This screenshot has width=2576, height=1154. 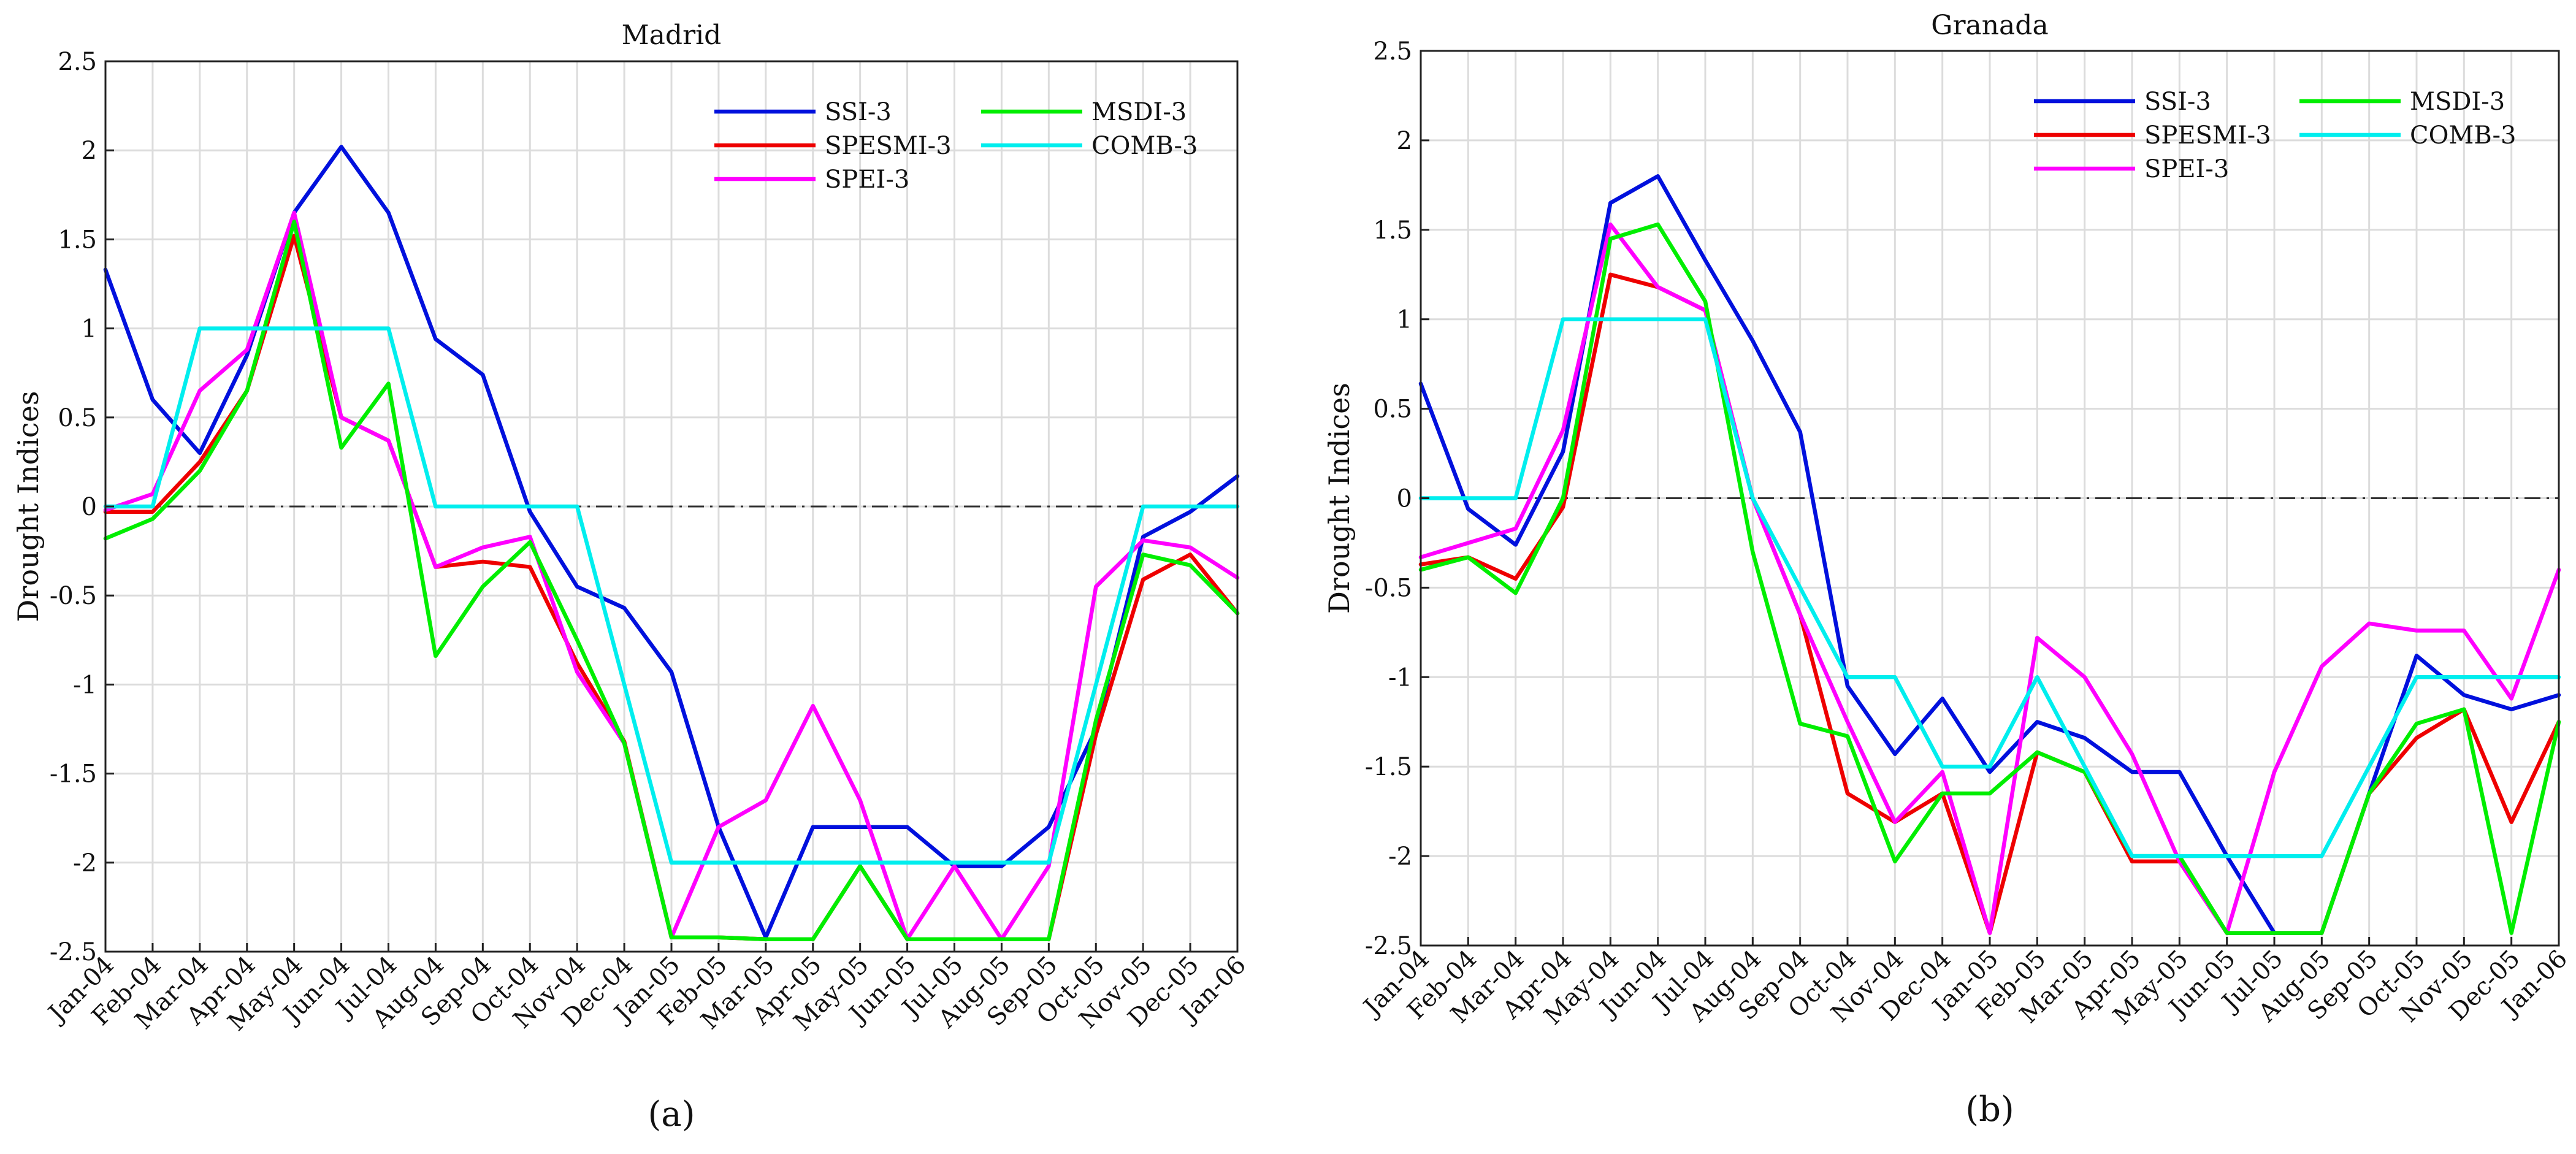 What do you see at coordinates (1989, 1109) in the screenshot?
I see `panel-caption: (b)` at bounding box center [1989, 1109].